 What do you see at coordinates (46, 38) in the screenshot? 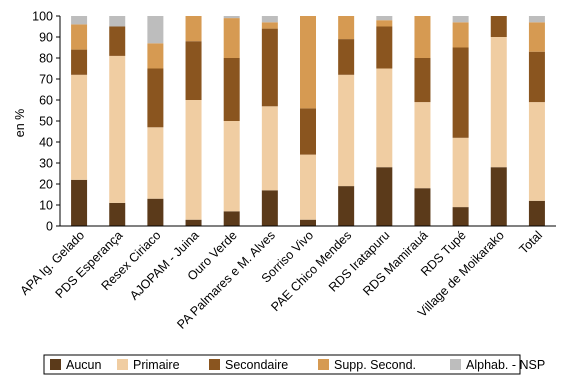
I see `y-tick-label: 90` at bounding box center [46, 38].